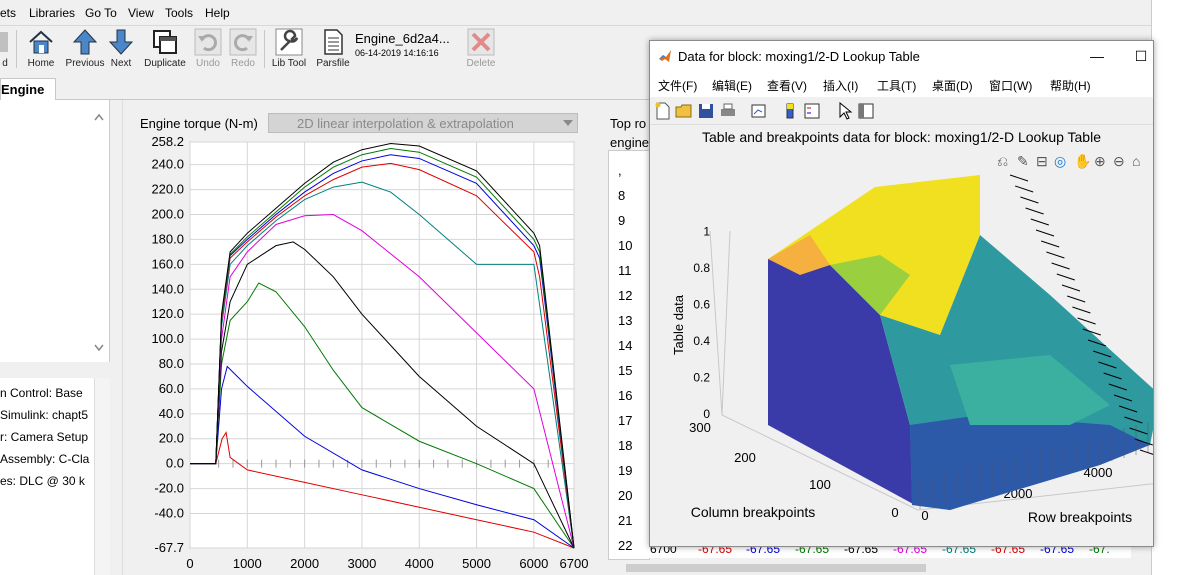 Image resolution: width=1181 pixels, height=575 pixels. Describe the element at coordinates (701, 341) in the screenshot. I see `z-tick-label: 0.4` at that location.